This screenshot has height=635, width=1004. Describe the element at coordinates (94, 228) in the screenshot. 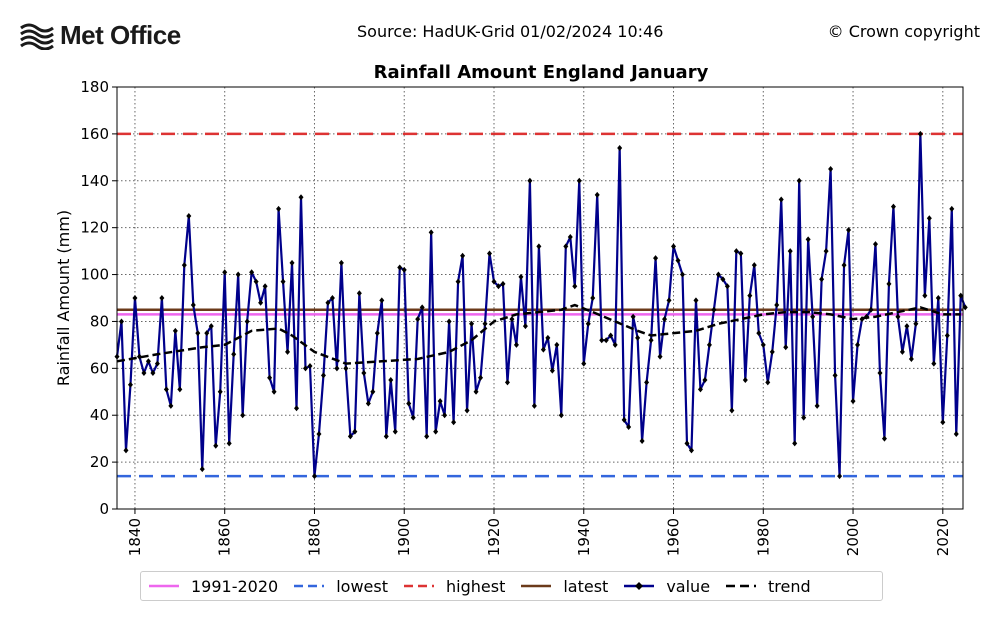

I see `y-tick-label: 120` at that location.